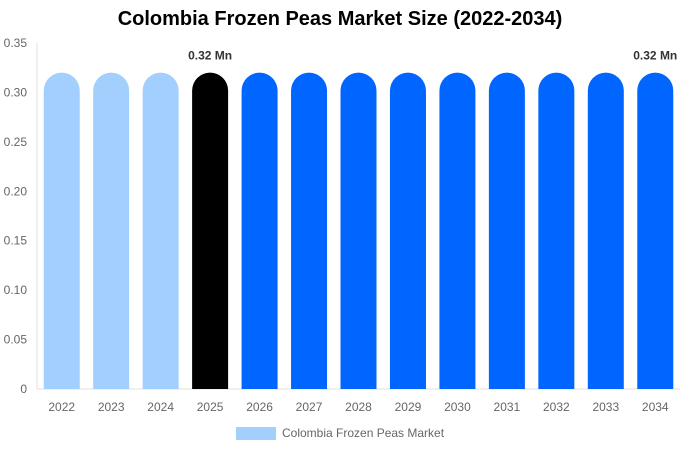  I want to click on bar-2027, so click(309, 231).